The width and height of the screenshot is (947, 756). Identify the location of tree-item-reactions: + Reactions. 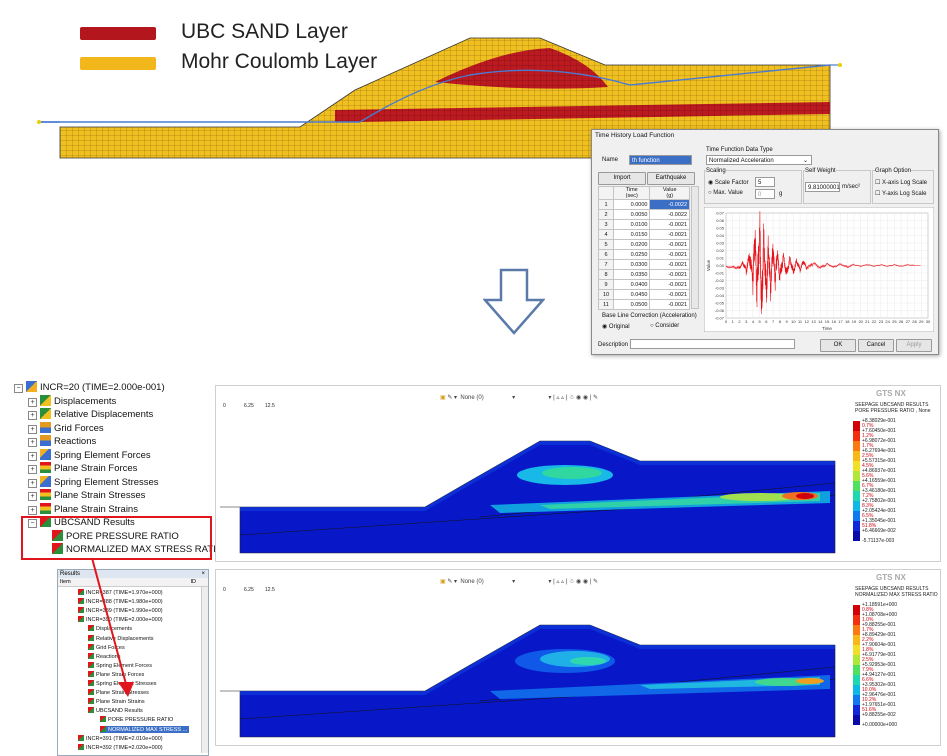
(62, 441).